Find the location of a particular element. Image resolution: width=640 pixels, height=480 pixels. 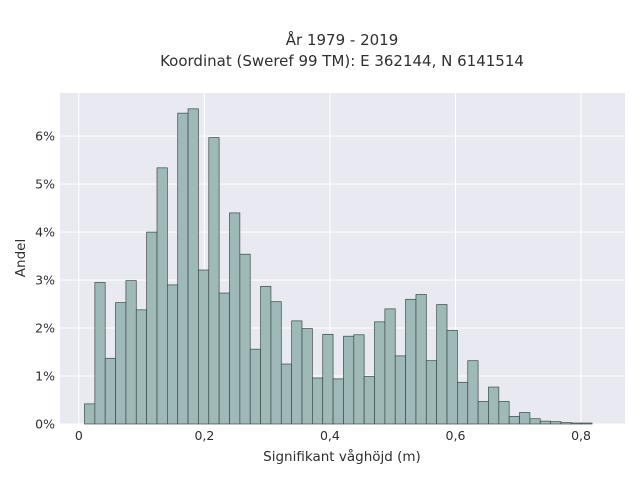

y-tick-label: 0% is located at coordinates (45, 424).